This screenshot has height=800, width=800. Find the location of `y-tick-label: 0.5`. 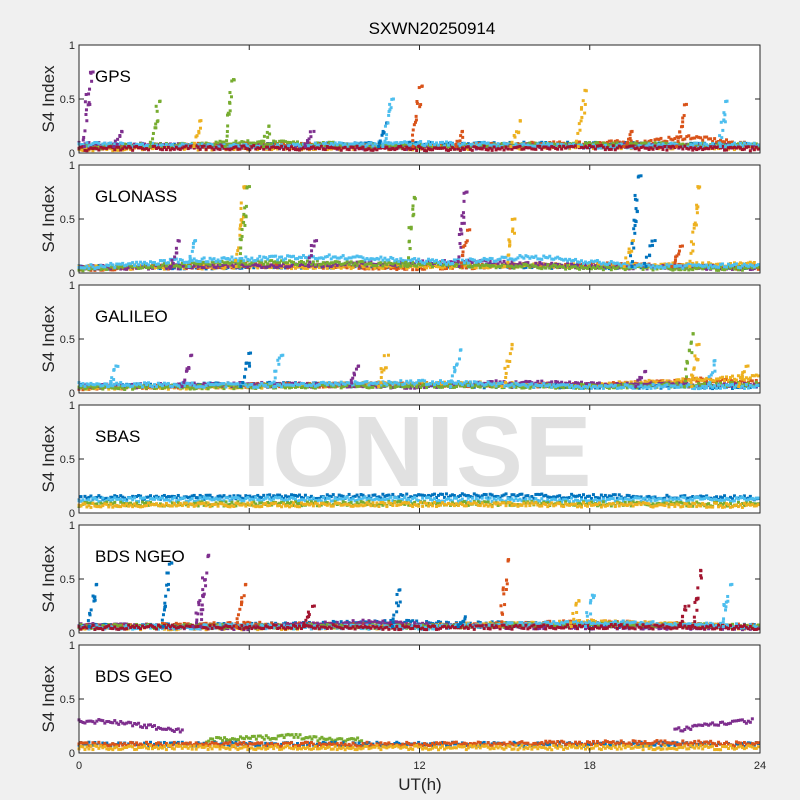

y-tick-label: 0.5 is located at coordinates (67, 220).